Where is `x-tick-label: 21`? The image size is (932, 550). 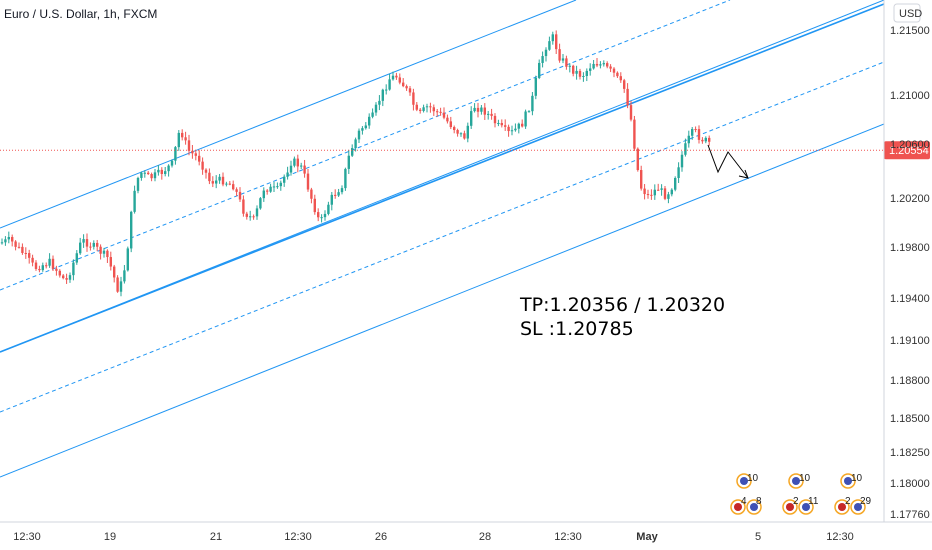
x-tick-label: 21 is located at coordinates (216, 537).